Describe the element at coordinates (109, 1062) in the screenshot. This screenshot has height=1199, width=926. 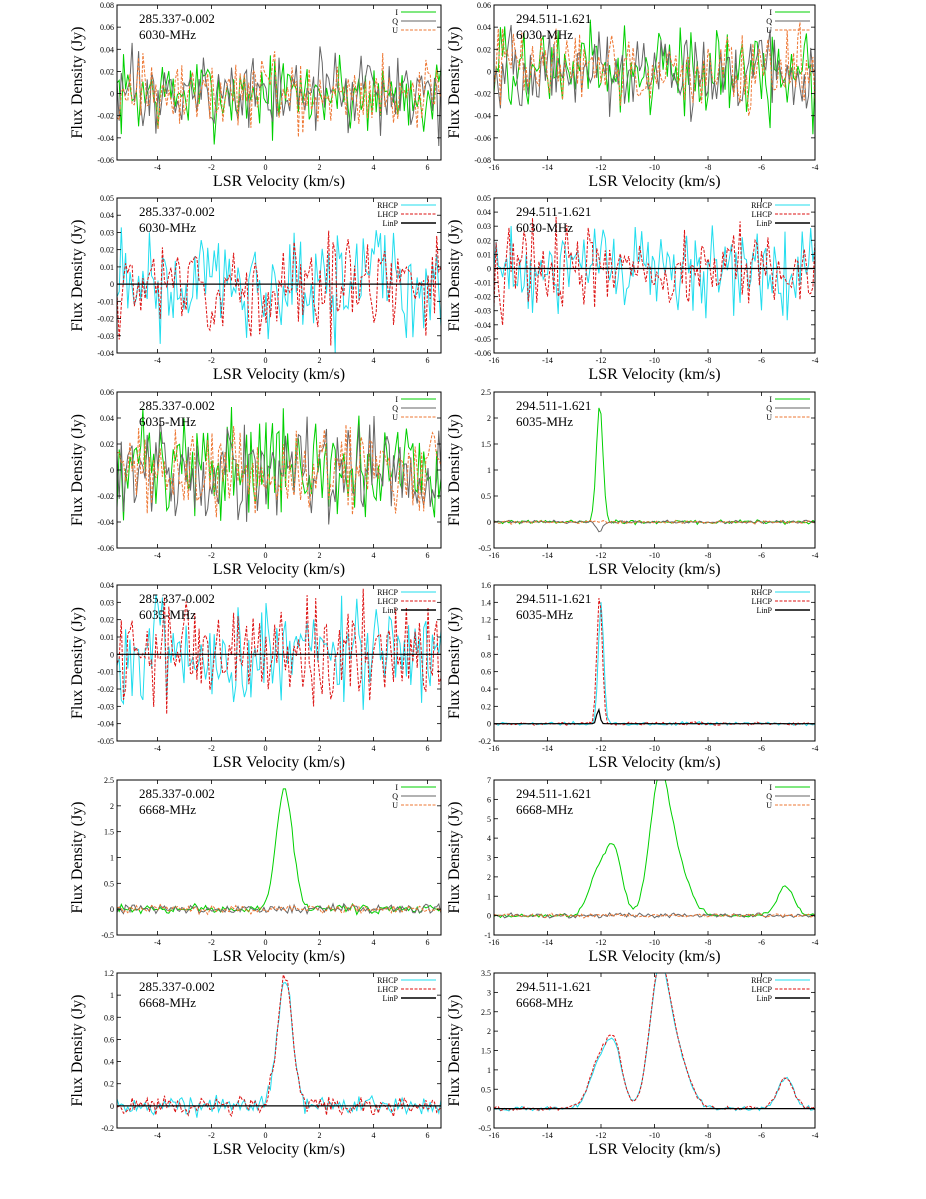
I see `y-tick-label: 0.4` at that location.